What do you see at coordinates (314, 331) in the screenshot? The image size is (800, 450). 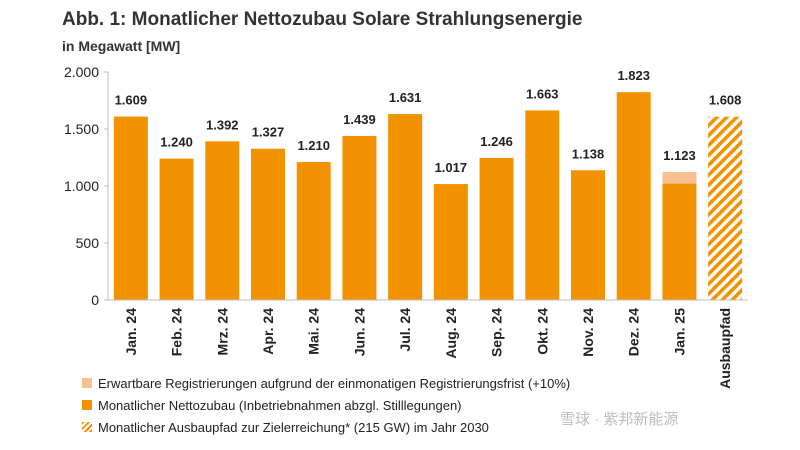 I see `x-tick-label: Mai. 24` at bounding box center [314, 331].